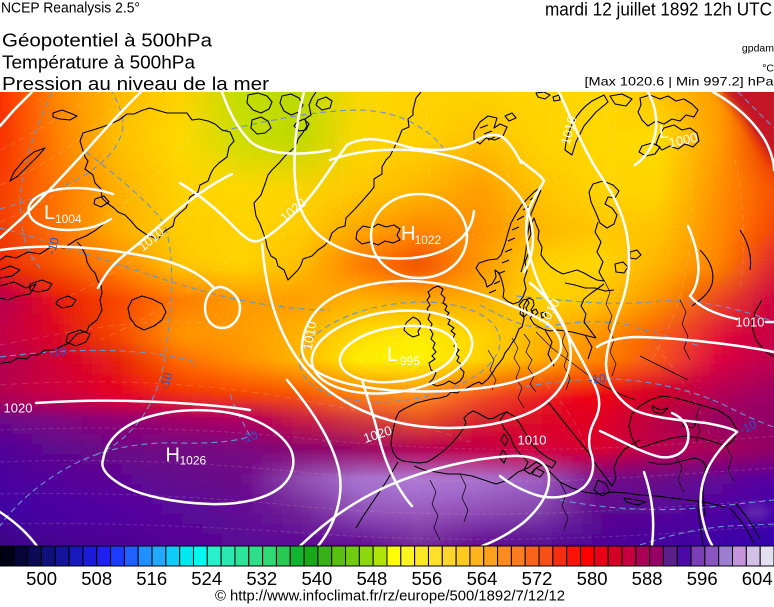 Image resolution: width=774 pixels, height=607 pixels. I want to click on svg-text: Température à 500hPa, so click(99, 61).